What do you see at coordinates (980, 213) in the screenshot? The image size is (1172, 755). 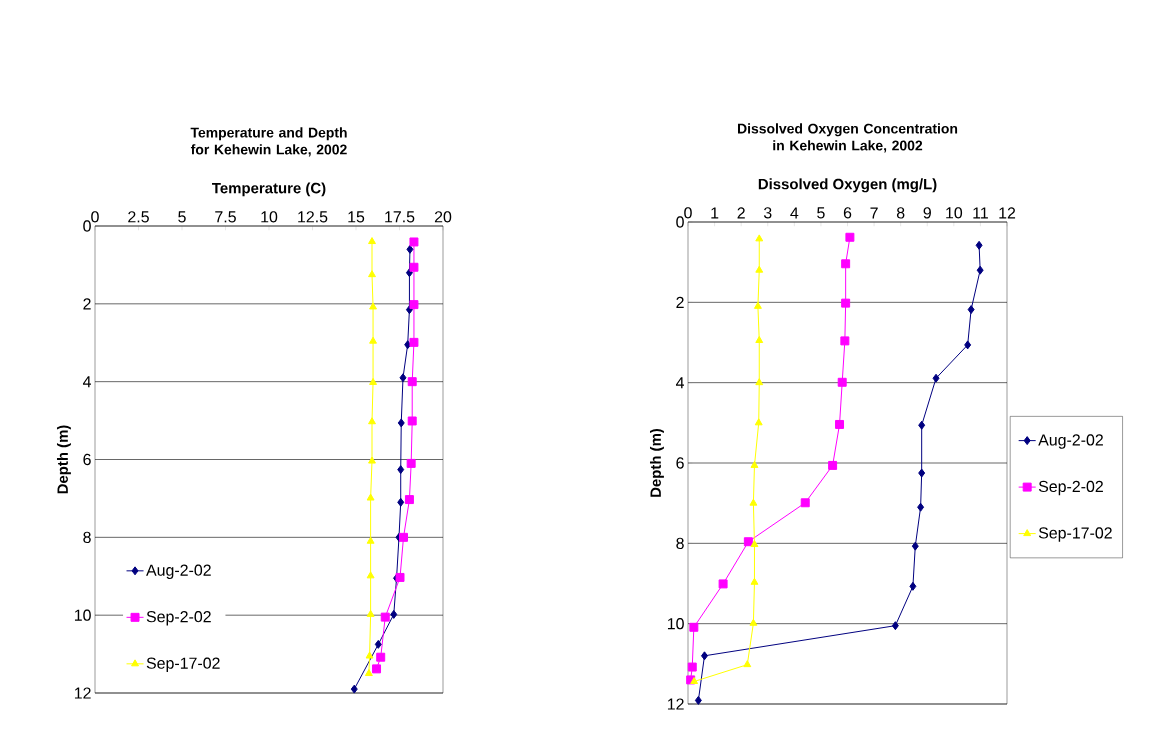 I see `x-tick-label: 11` at bounding box center [980, 213].